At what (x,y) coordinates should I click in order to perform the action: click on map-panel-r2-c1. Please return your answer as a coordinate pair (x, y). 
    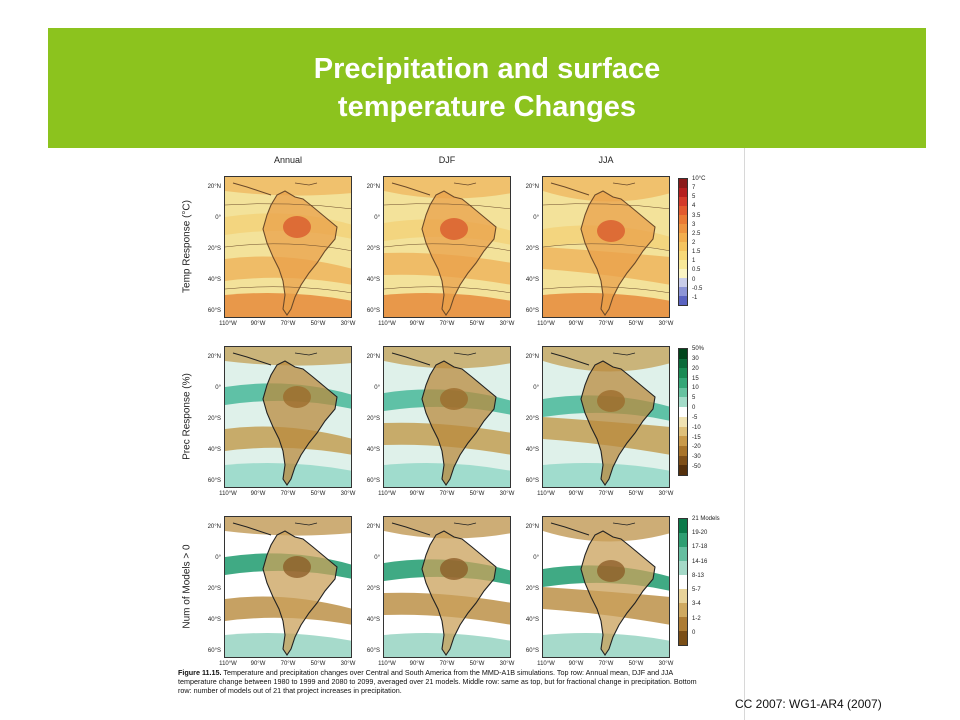
    Looking at the image, I should click on (447, 587).